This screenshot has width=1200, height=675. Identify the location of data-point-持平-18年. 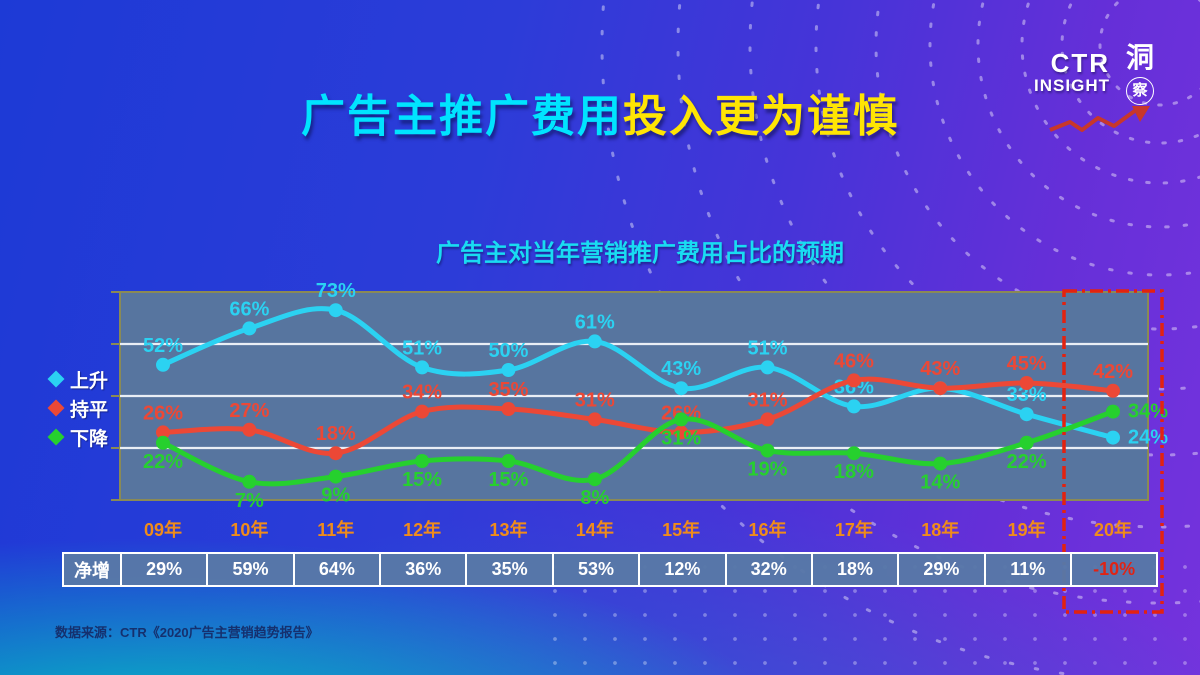
(940, 388).